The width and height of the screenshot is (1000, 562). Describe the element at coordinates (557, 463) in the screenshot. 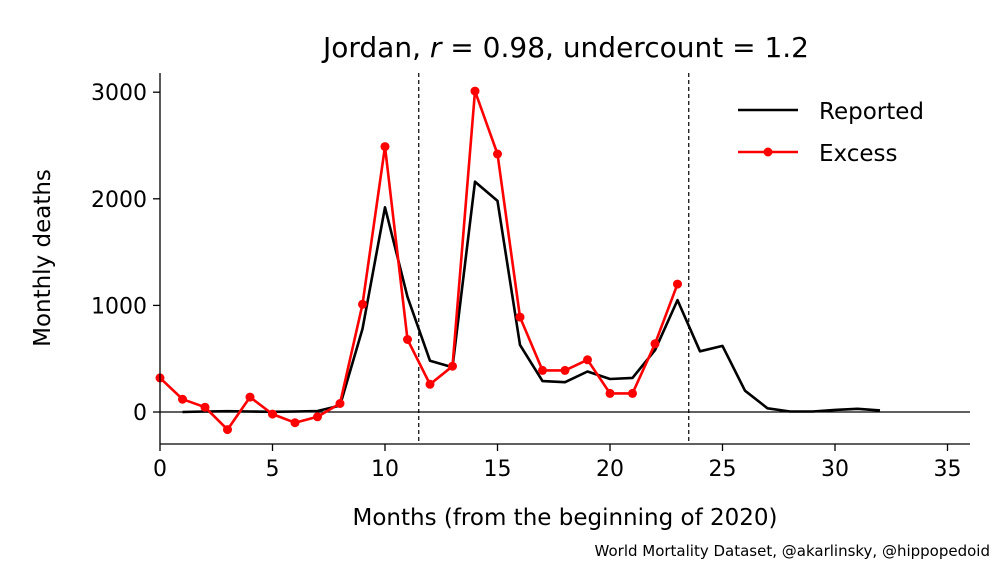

I see `x-ticks: 0 5 10 15 20 25 30 35` at that location.